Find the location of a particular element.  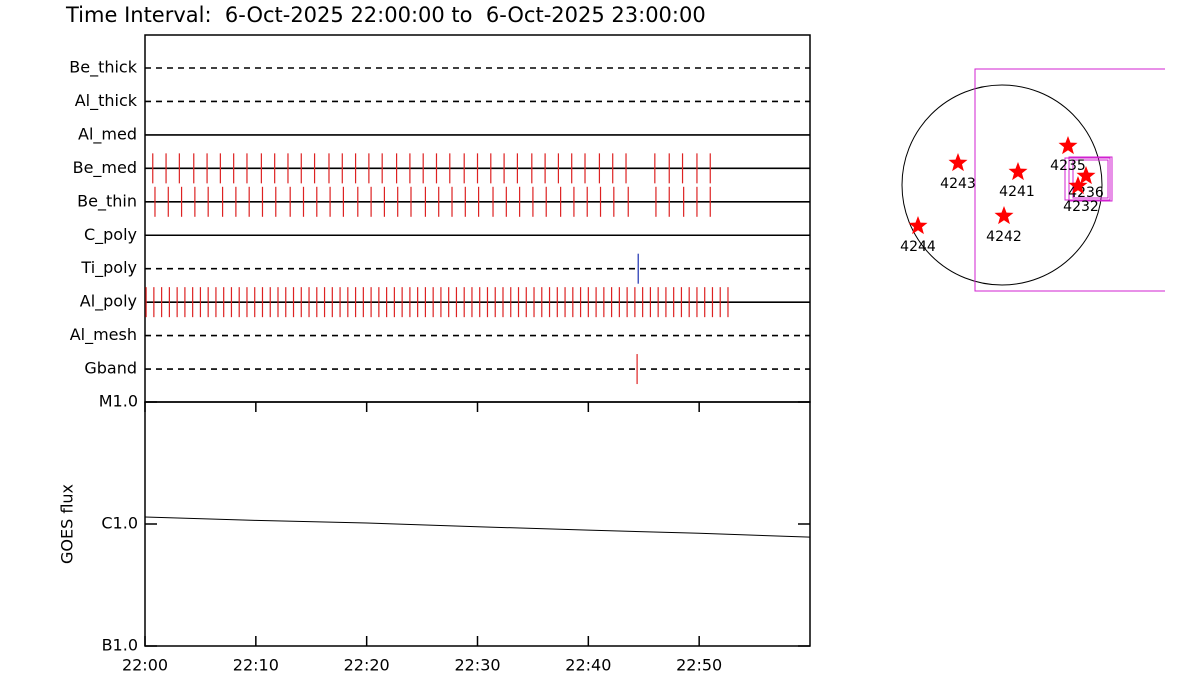

row-label: Be_med is located at coordinates (105, 168).